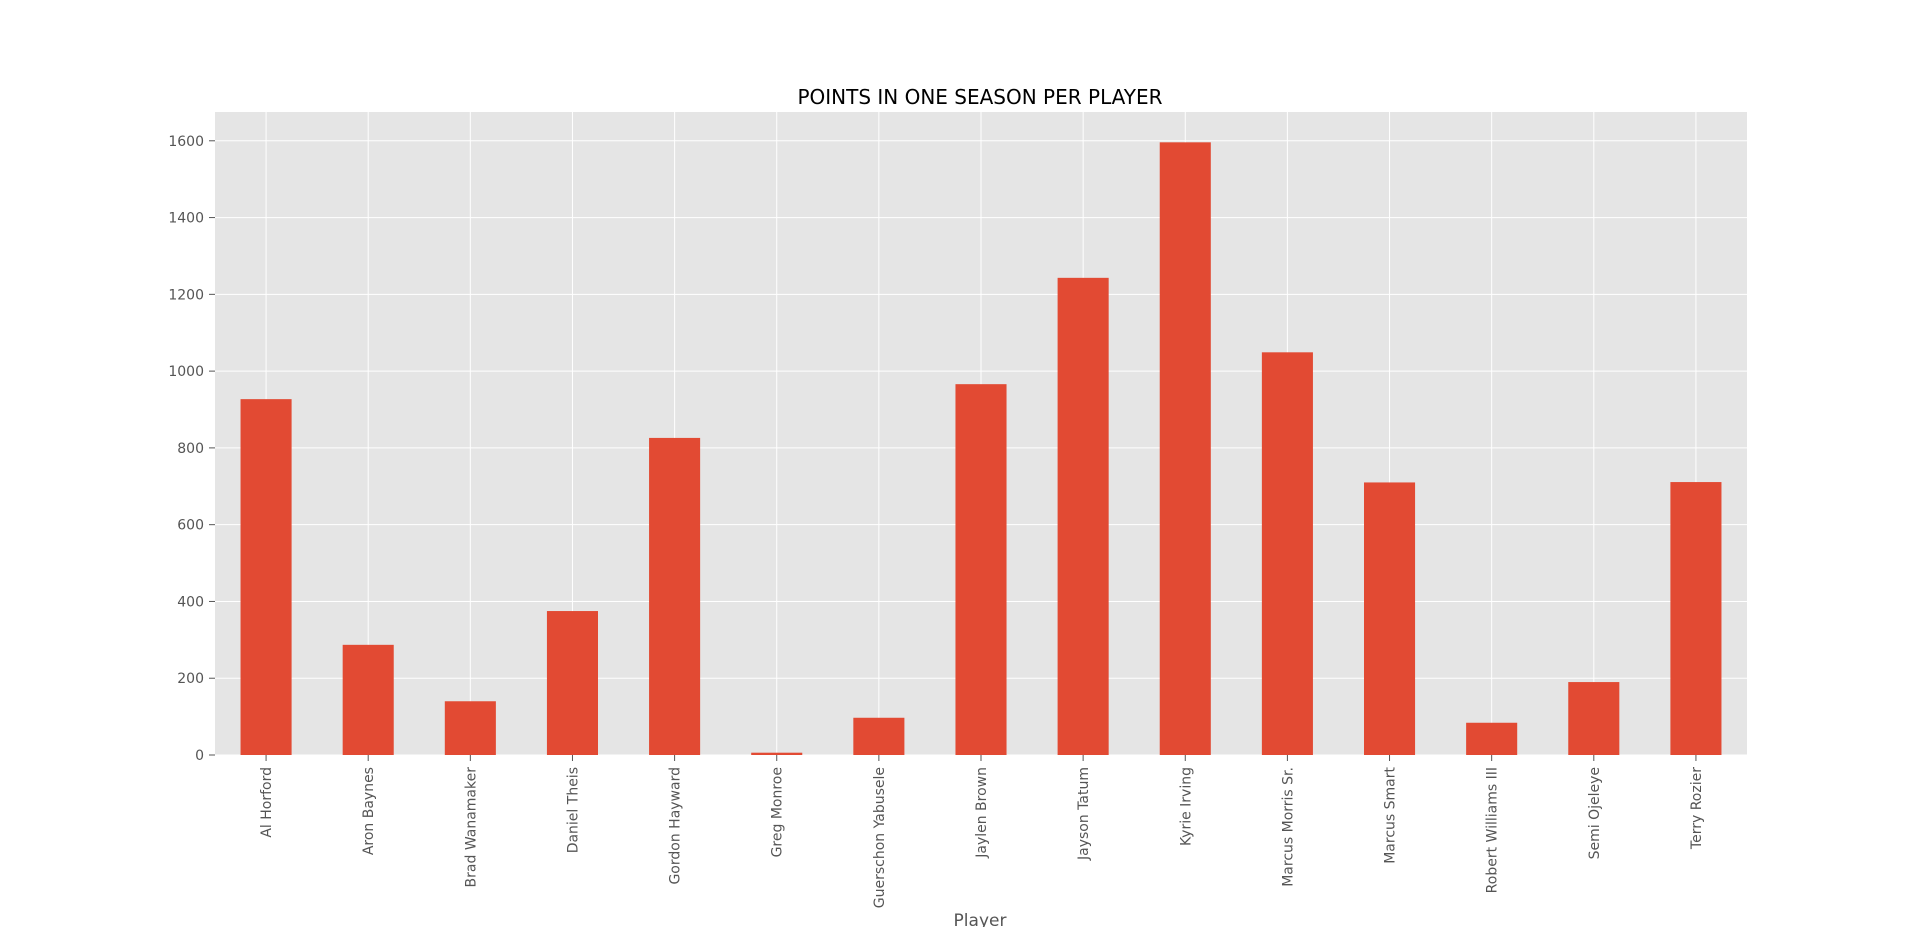 This screenshot has width=1920, height=931. What do you see at coordinates (190, 679) in the screenshot?
I see `y-tick-label: 200` at bounding box center [190, 679].